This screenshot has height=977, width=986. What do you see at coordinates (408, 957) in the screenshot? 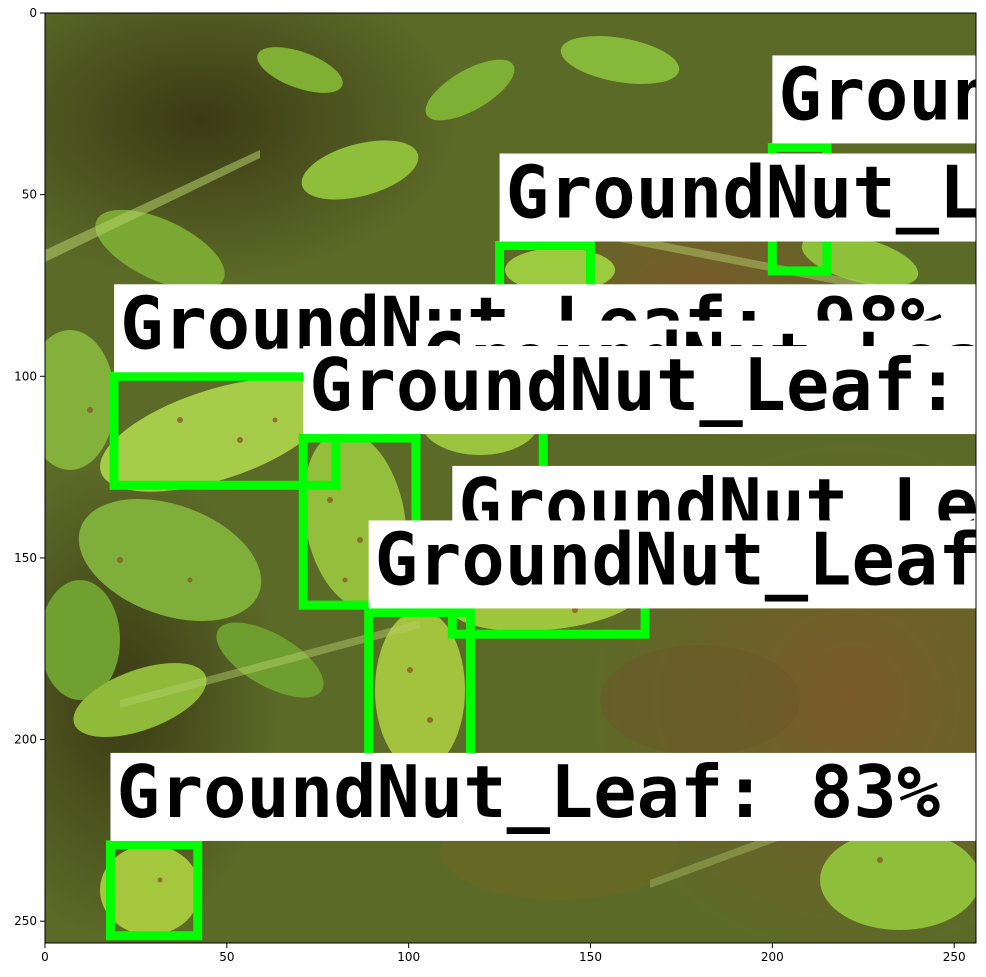
I see `x-tick-label: 100` at bounding box center [408, 957].